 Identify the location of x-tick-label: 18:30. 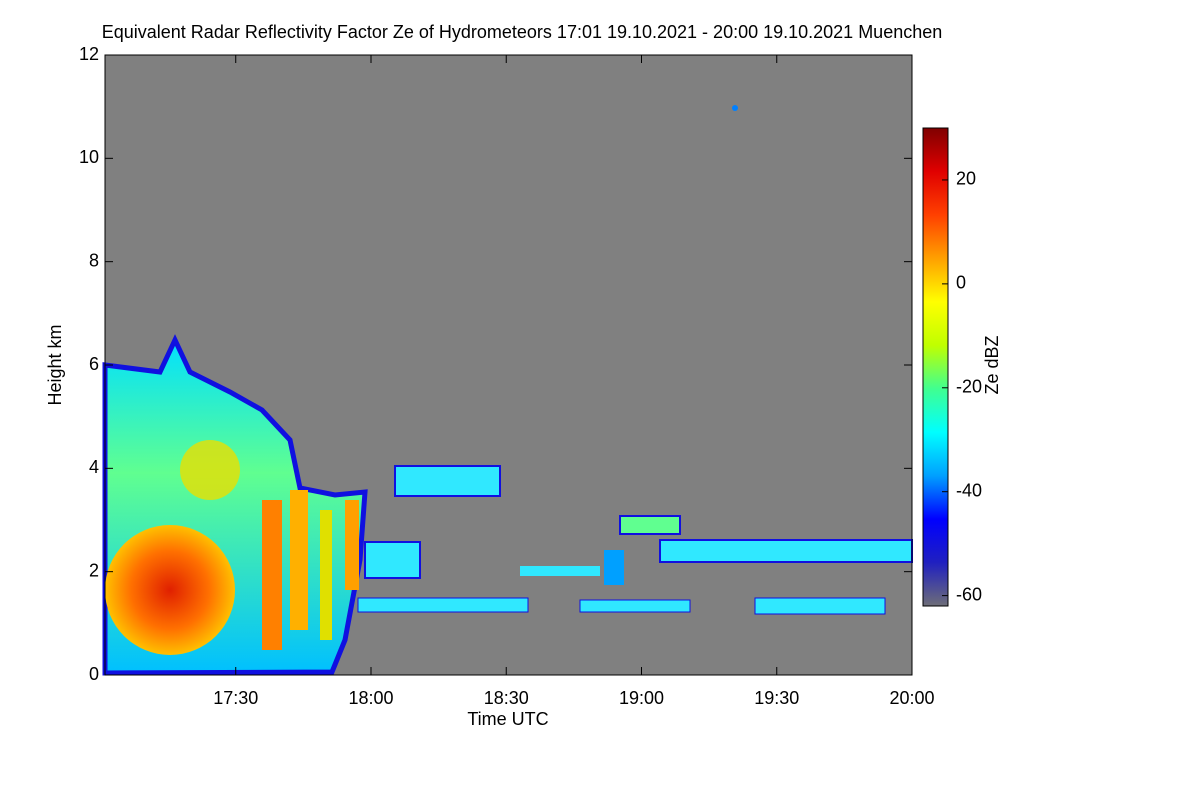
(506, 698).